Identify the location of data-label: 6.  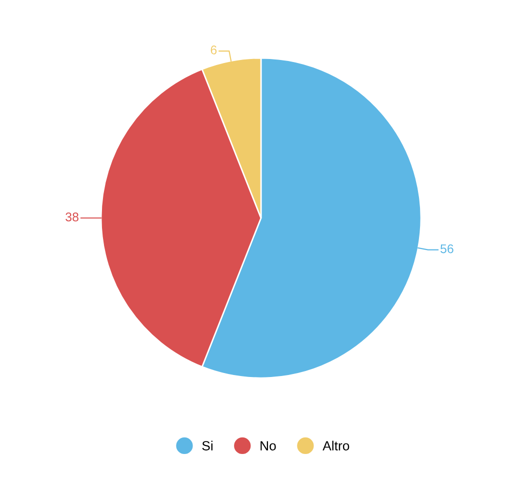
(213, 50).